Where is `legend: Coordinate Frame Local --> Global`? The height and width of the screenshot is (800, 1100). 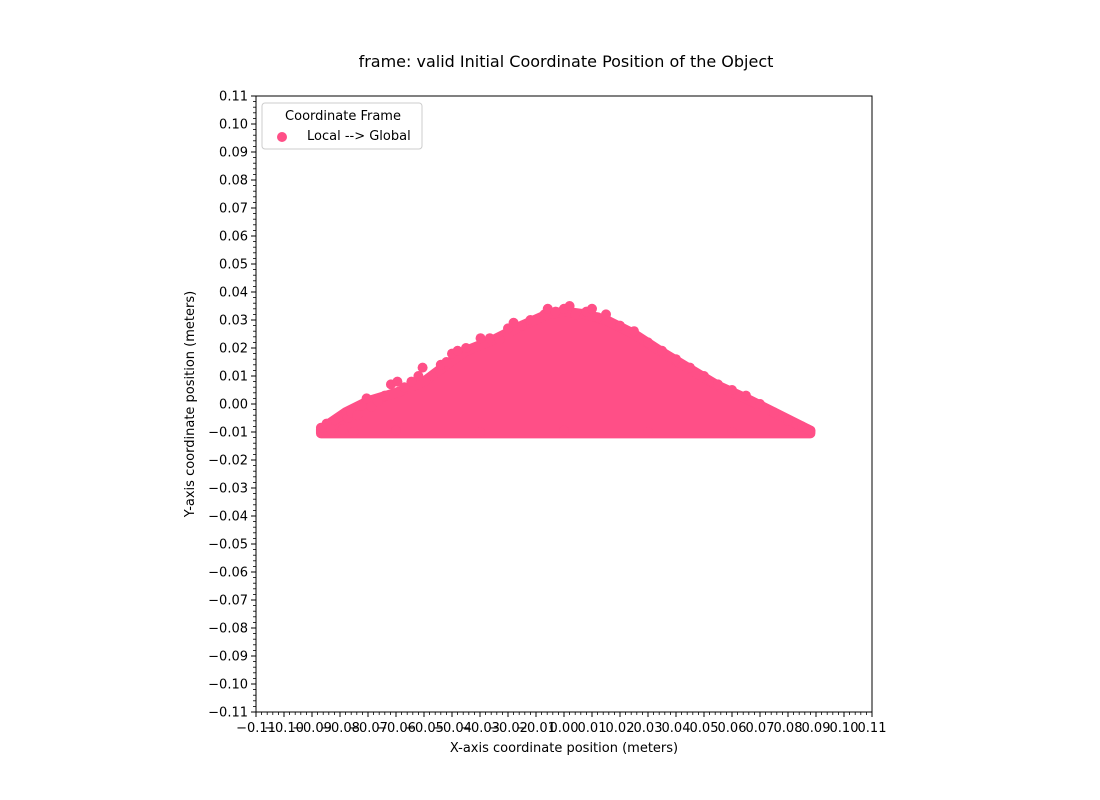 legend: Coordinate Frame Local --> Global is located at coordinates (342, 126).